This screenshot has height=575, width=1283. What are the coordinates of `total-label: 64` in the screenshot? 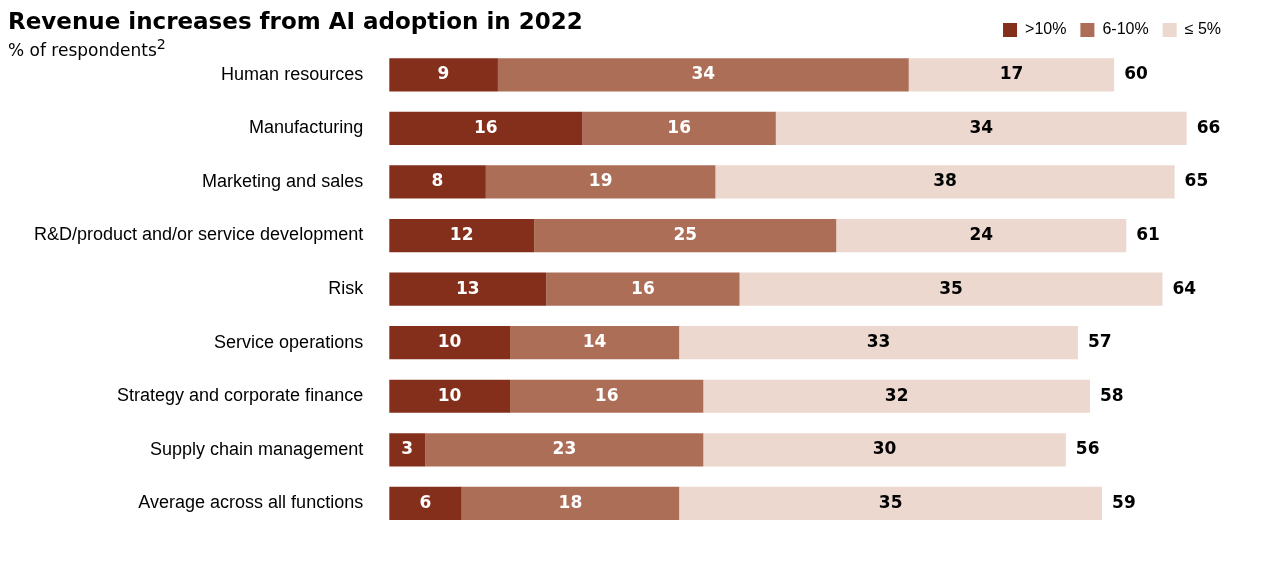 It's located at (1184, 287).